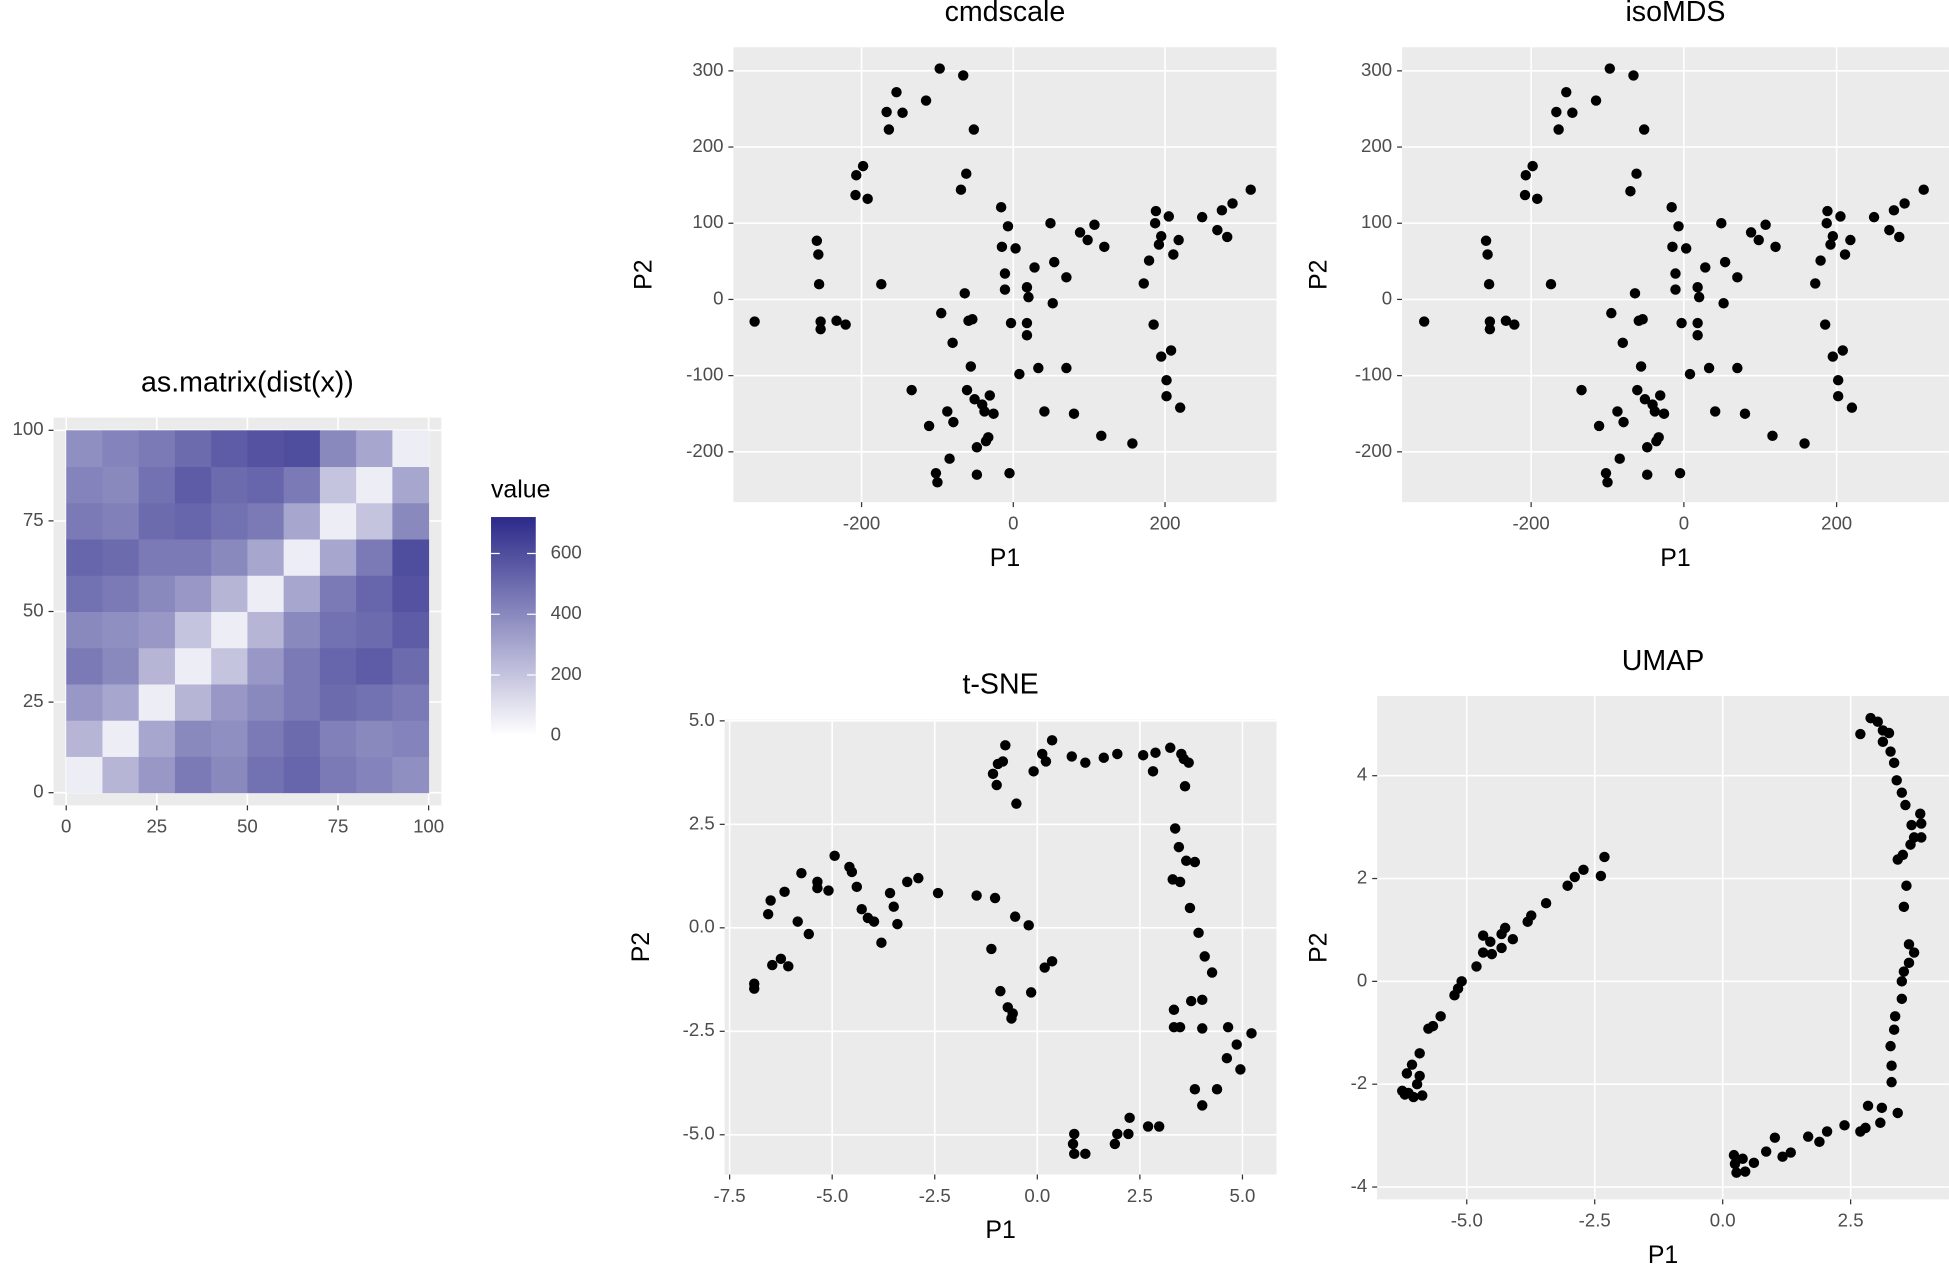 This screenshot has width=1949, height=1264. I want to click on colorbar-label: 600, so click(566, 551).